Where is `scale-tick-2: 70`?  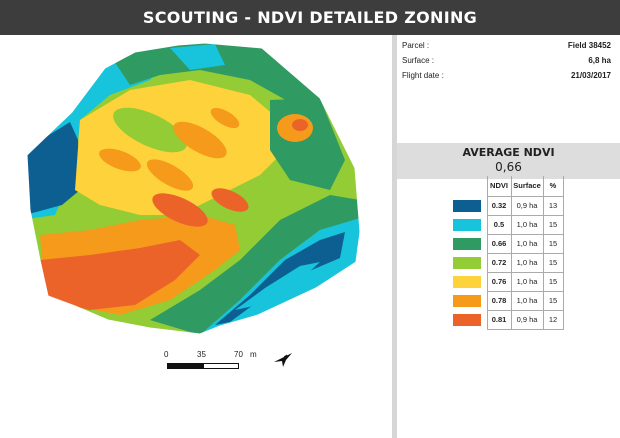
scale-tick-2: 70 is located at coordinates (238, 354).